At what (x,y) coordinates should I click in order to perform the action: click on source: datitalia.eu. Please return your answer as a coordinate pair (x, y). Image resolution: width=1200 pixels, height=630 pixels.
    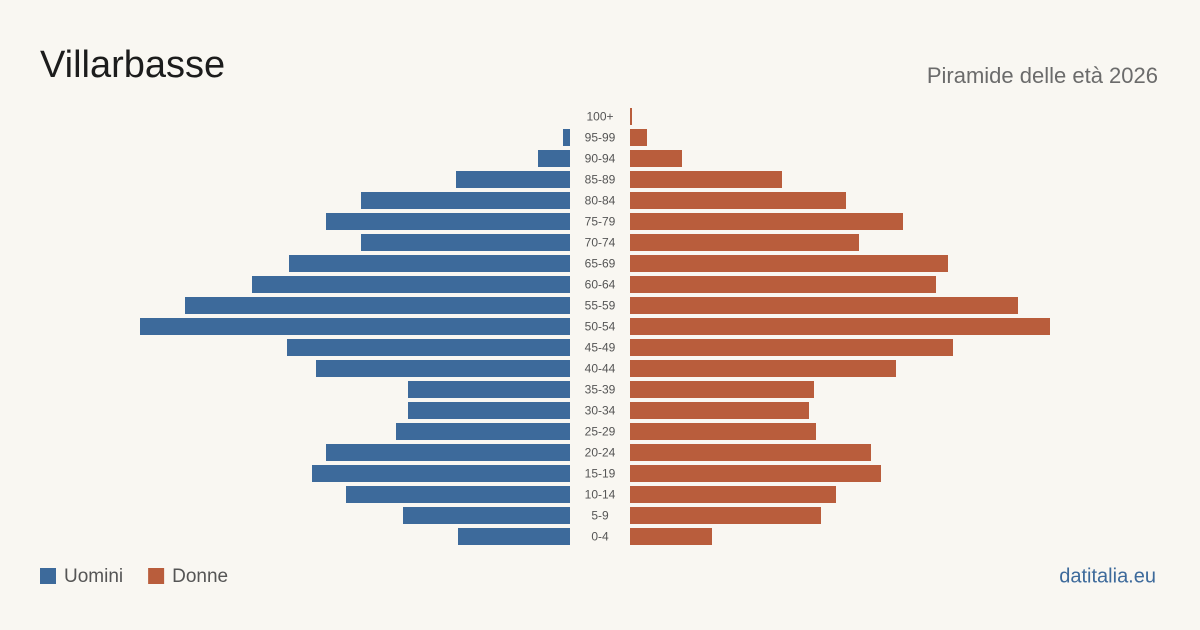
    Looking at the image, I should click on (1107, 576).